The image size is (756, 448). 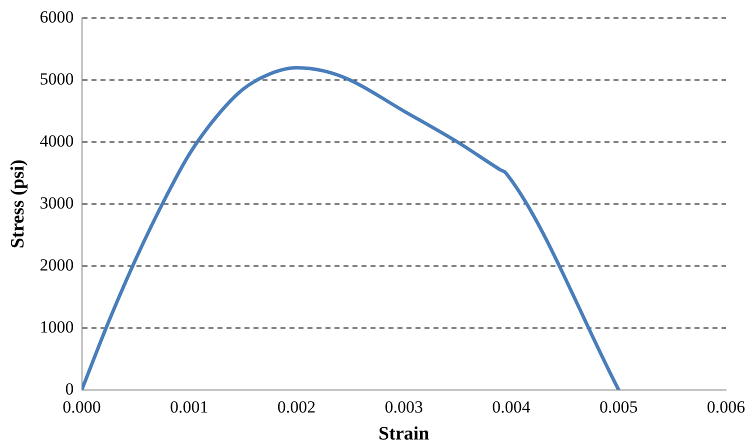 I want to click on x-tick-label: 0.006, so click(x=726, y=406).